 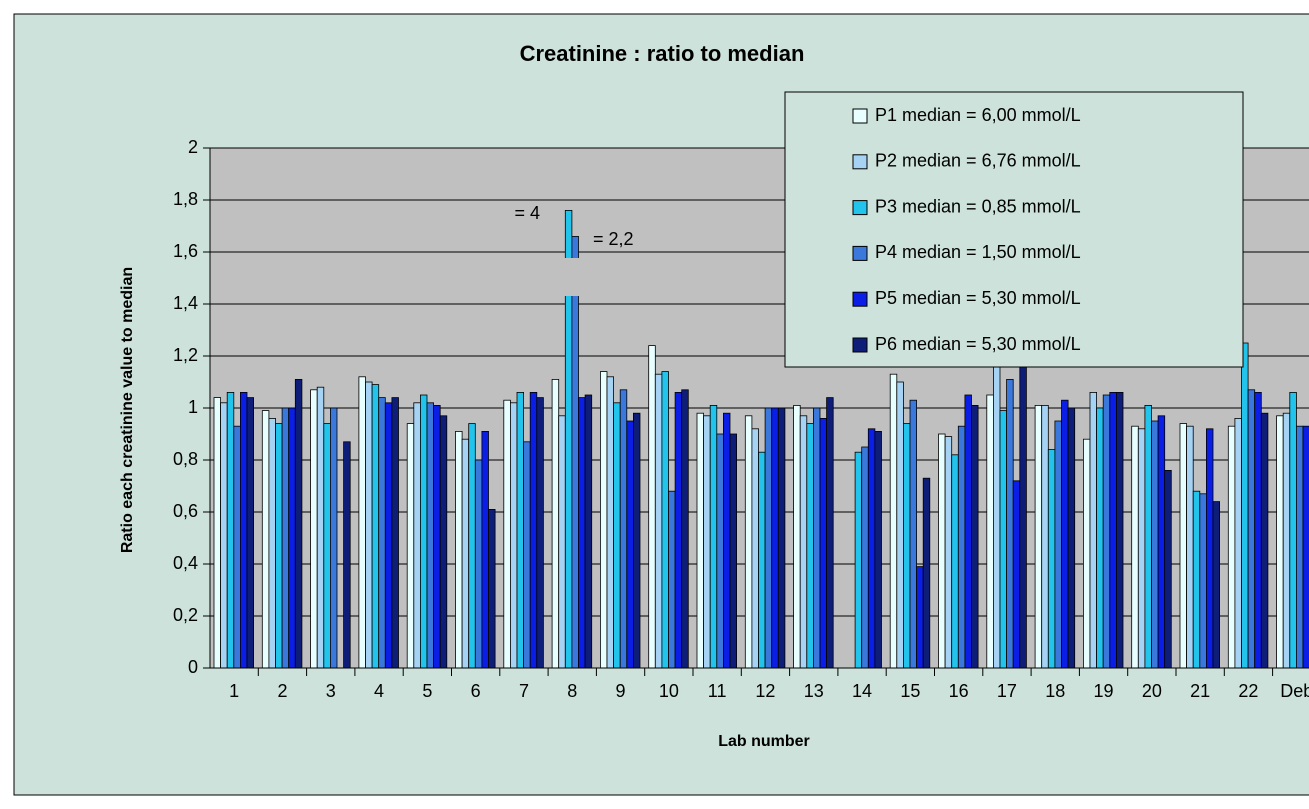 I want to click on annotation: = 4, so click(x=527, y=213).